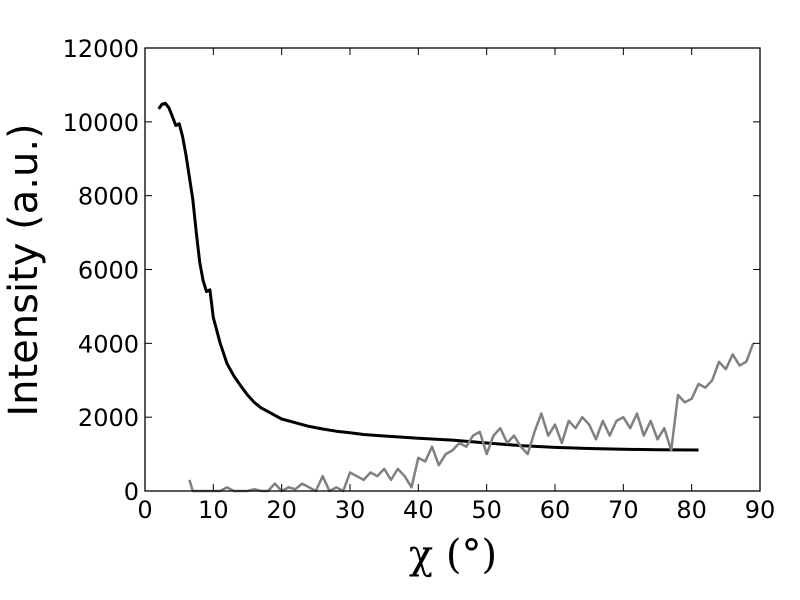 The image size is (800, 600). I want to click on x-tick-label: 10, so click(213, 510).